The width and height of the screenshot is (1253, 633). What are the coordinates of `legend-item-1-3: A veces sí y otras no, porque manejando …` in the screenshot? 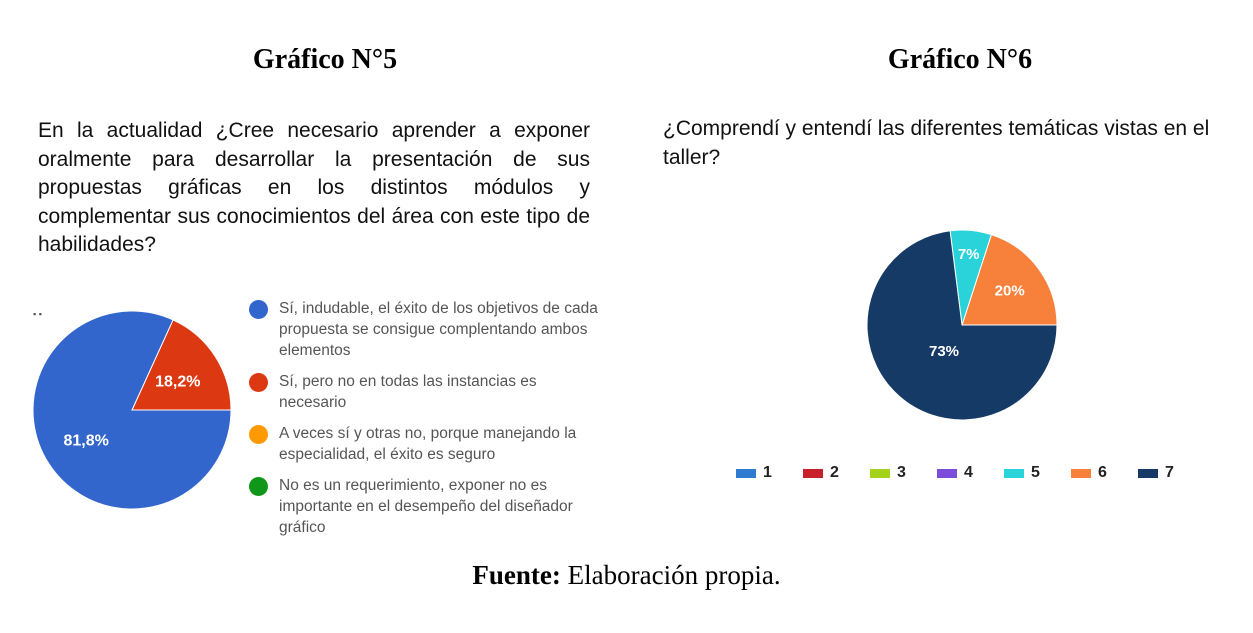 It's located at (428, 444).